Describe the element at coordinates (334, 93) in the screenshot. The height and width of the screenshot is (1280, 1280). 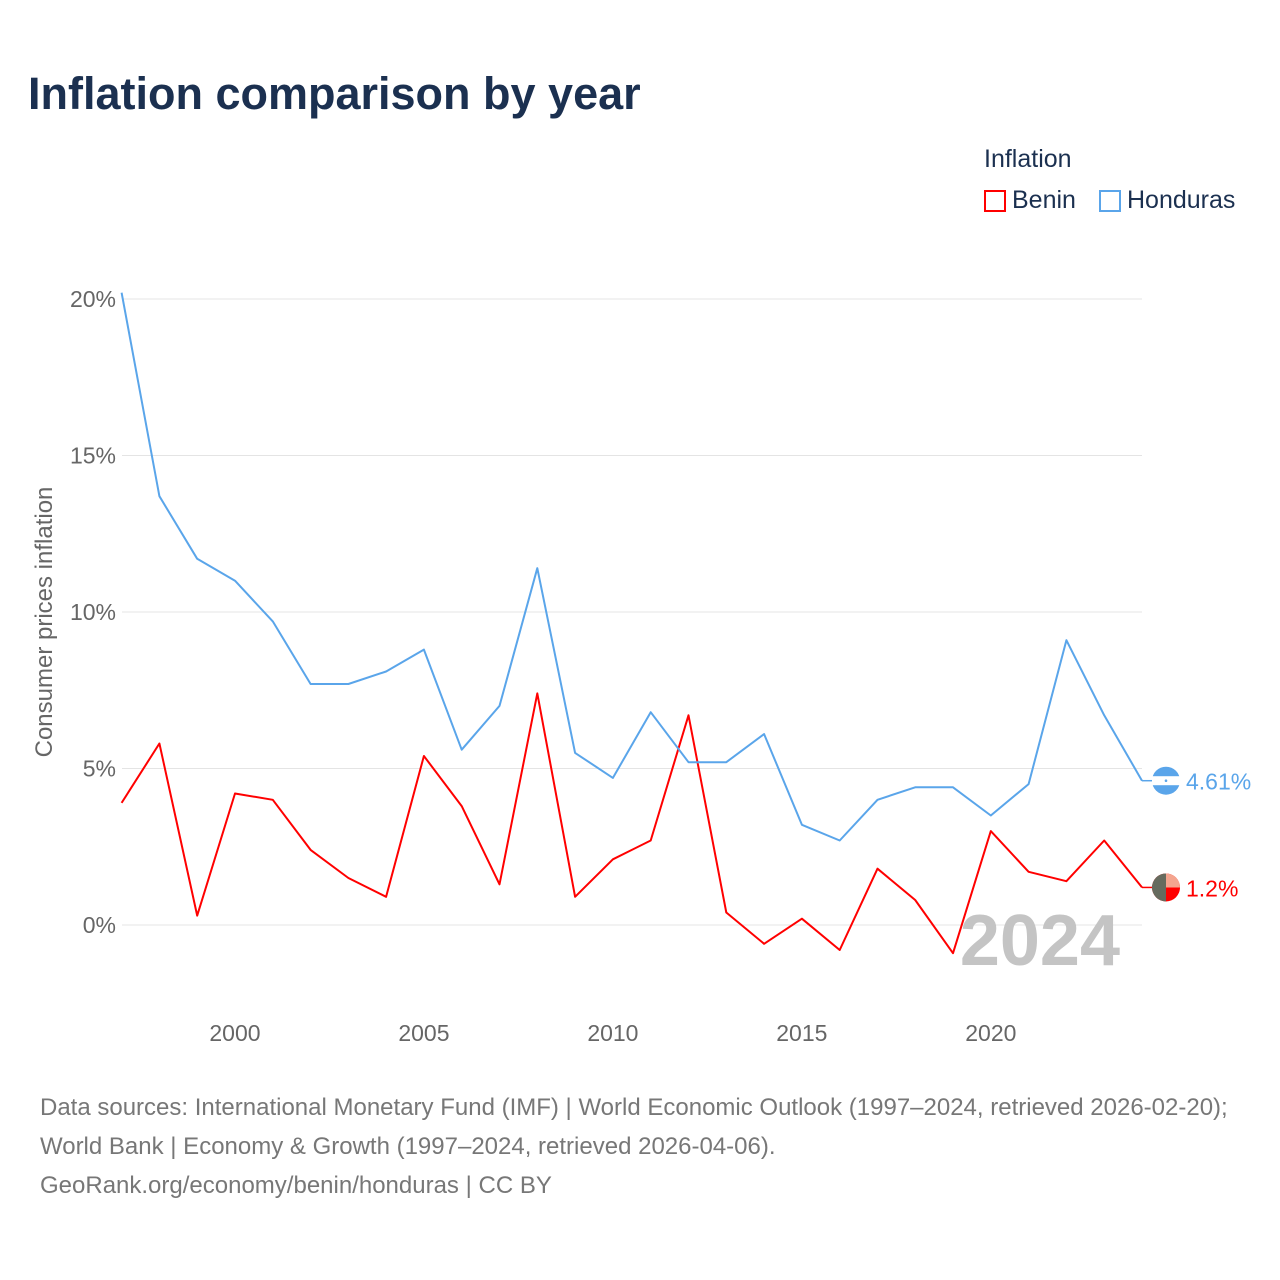
I see `chart-title: Inflation comparison by year` at that location.